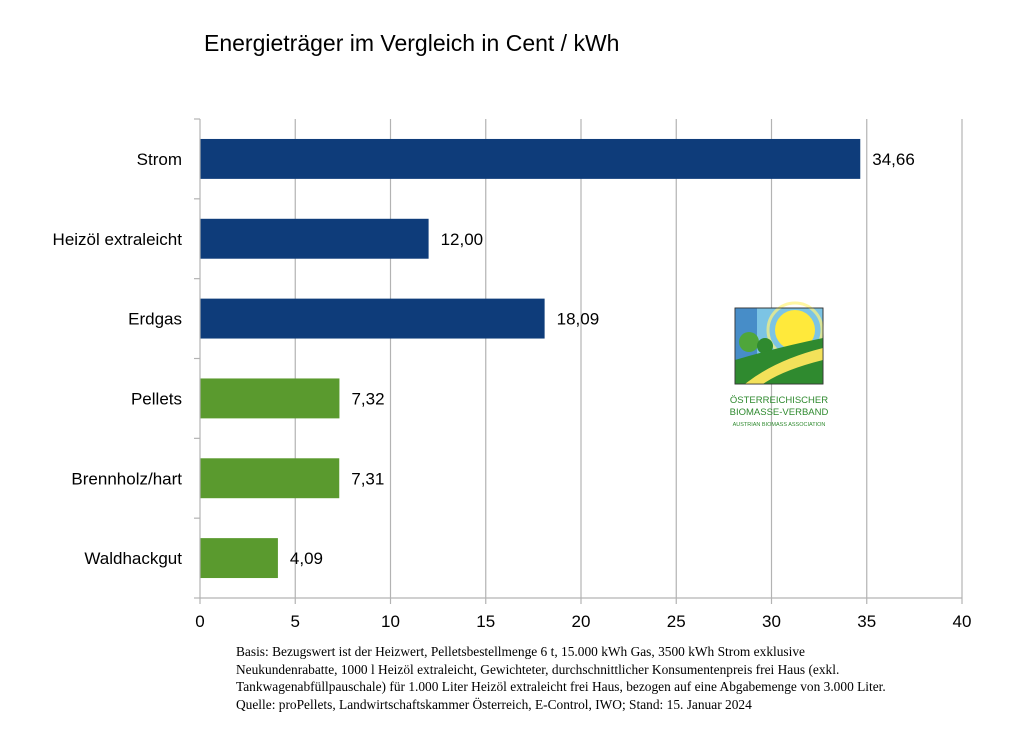 This screenshot has height=739, width=1024. I want to click on category-label: Strom, so click(159, 159).